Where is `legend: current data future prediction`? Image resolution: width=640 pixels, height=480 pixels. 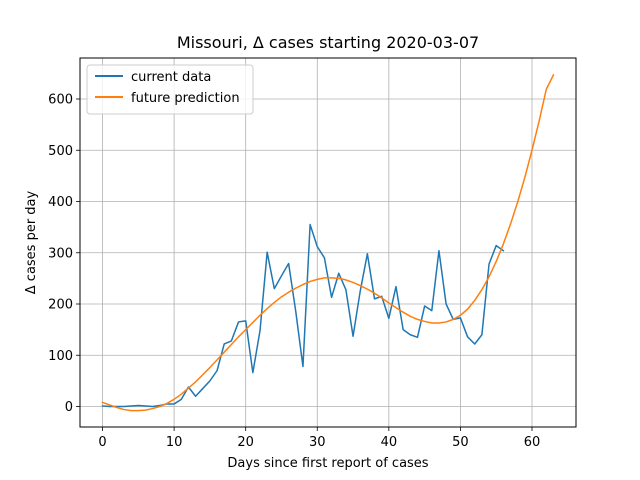
legend: current data future prediction is located at coordinates (170, 89).